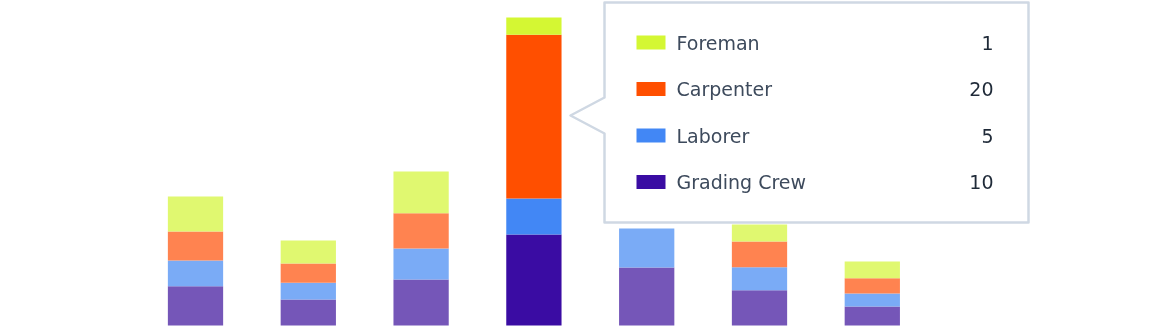 The height and width of the screenshot is (326, 1162). I want to click on legend-label: Laborer, so click(713, 135).